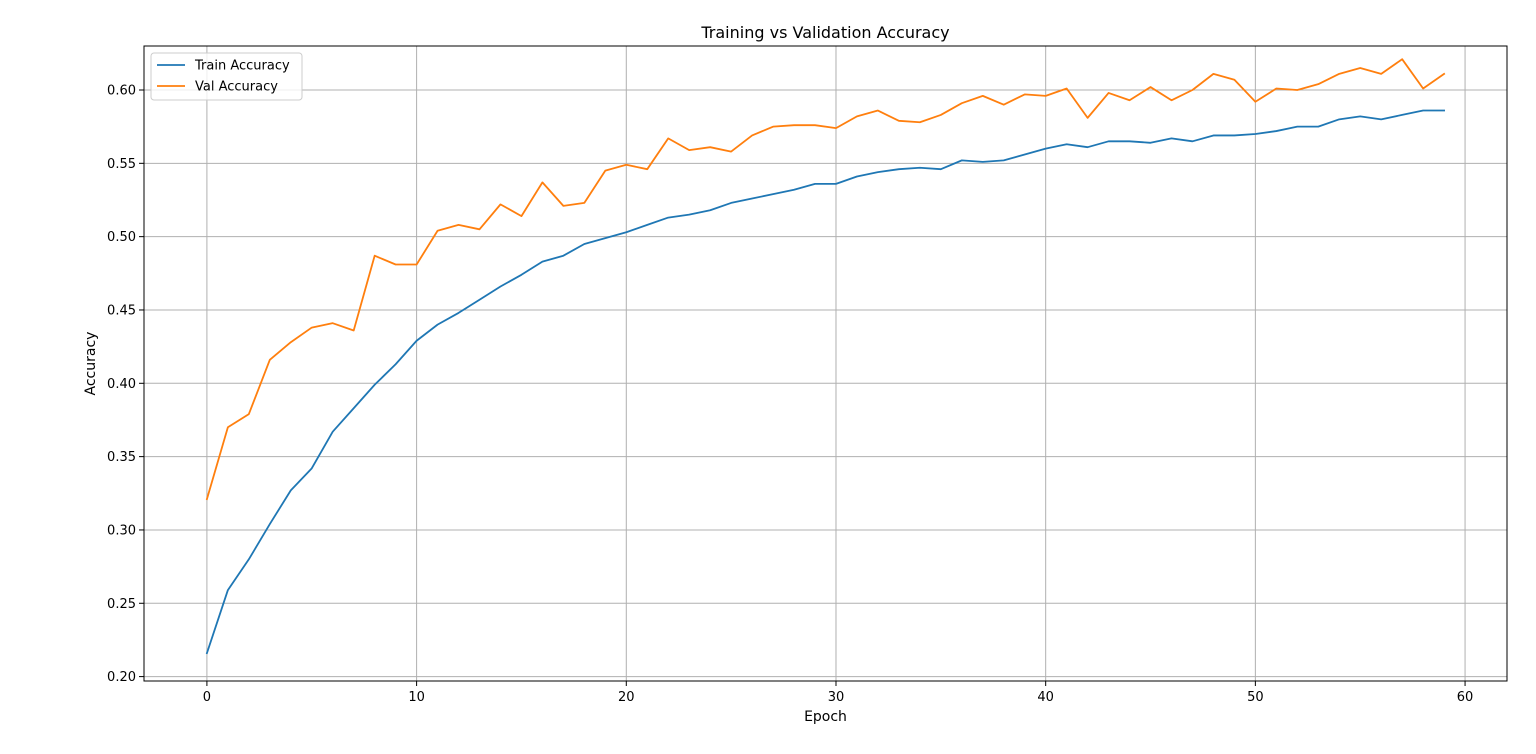  I want to click on legend-box, so click(226, 76).